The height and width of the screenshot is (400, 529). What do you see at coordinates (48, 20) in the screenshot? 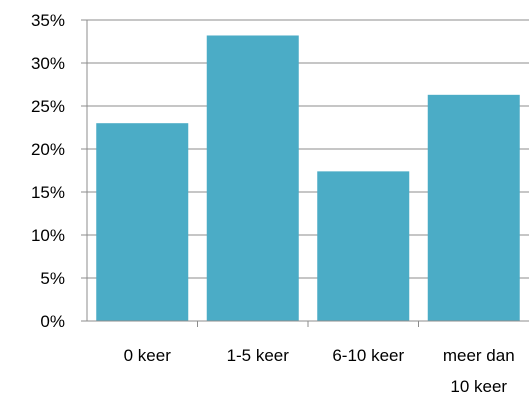
I see `y-tick-label-35: 35%` at bounding box center [48, 20].